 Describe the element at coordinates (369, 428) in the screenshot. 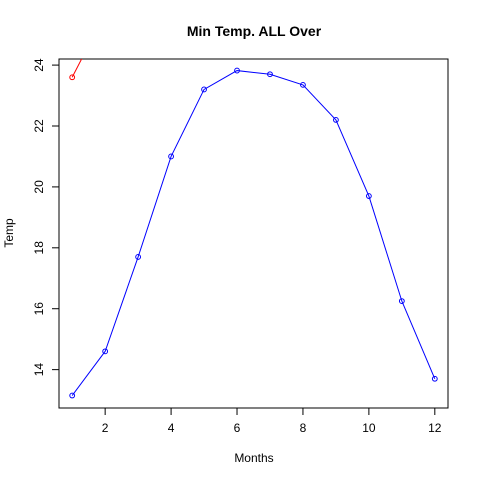

I see `x-tick-label: 10` at that location.